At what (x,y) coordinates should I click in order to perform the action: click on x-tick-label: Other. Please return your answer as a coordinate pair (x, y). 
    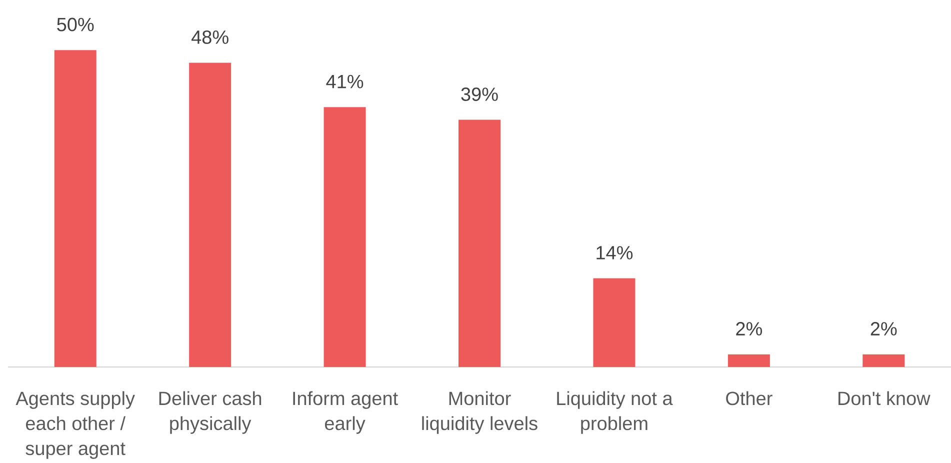
    Looking at the image, I should click on (749, 398).